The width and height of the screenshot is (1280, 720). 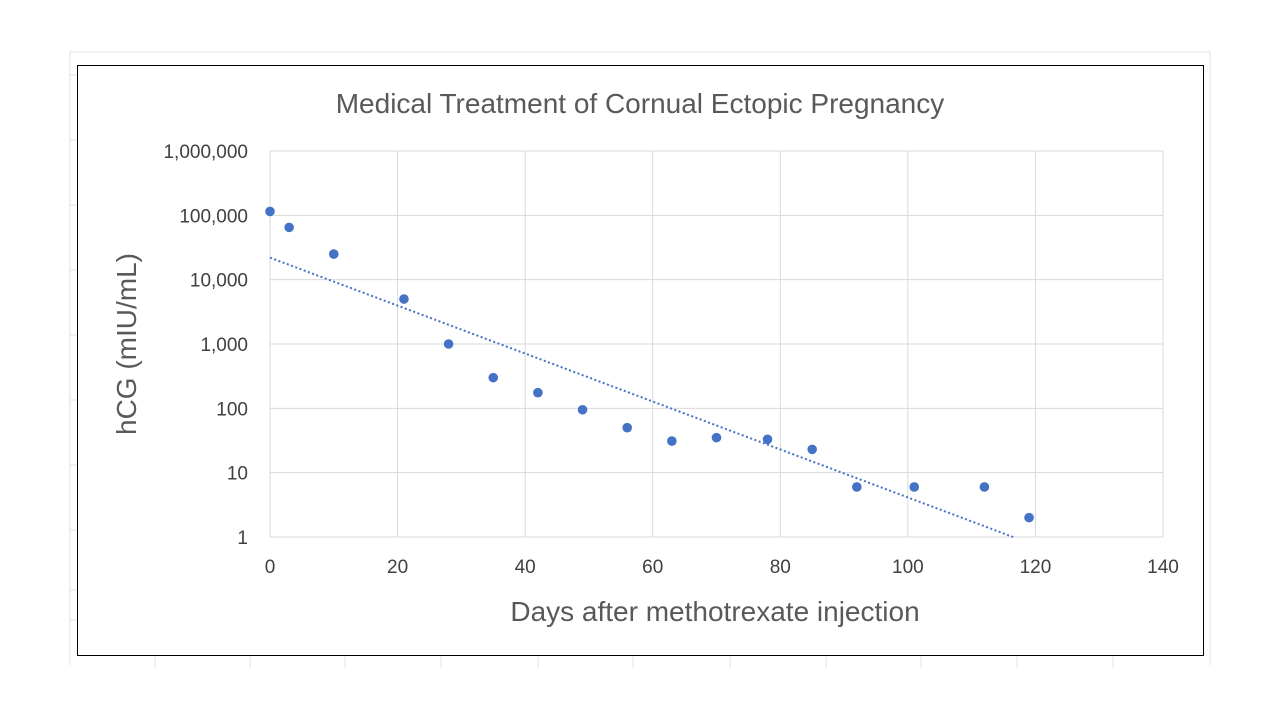 What do you see at coordinates (397, 567) in the screenshot?
I see `x-tick-label: 20` at bounding box center [397, 567].